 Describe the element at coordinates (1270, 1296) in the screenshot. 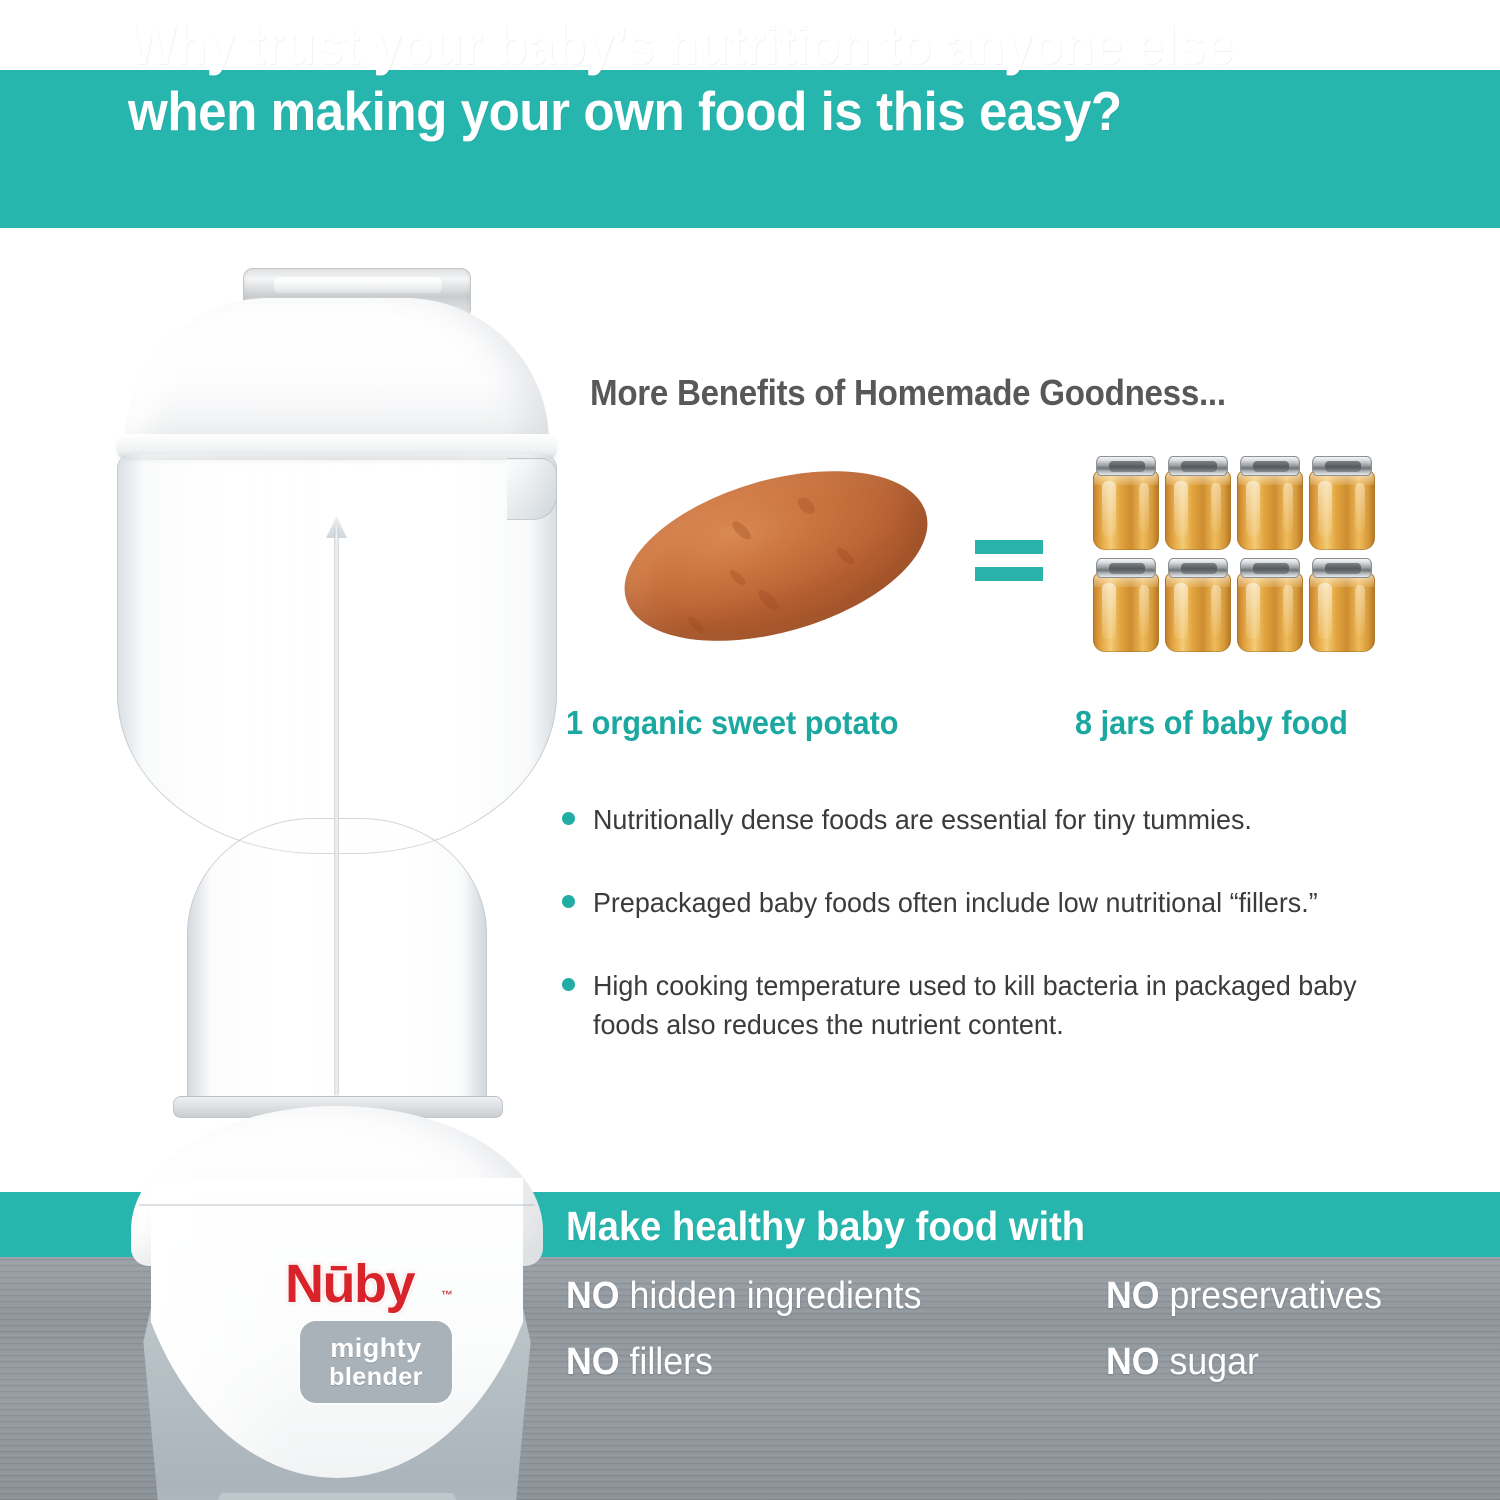

I see `no-claim-text: preservatives` at that location.